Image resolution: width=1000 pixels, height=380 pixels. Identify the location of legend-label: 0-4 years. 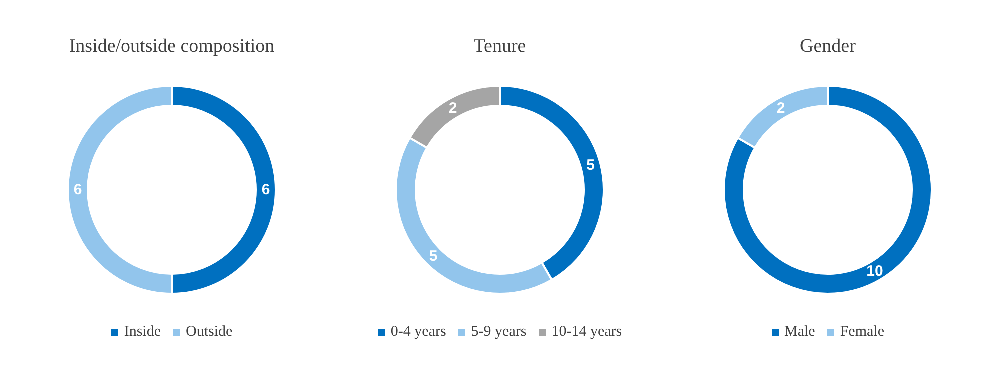
(418, 332).